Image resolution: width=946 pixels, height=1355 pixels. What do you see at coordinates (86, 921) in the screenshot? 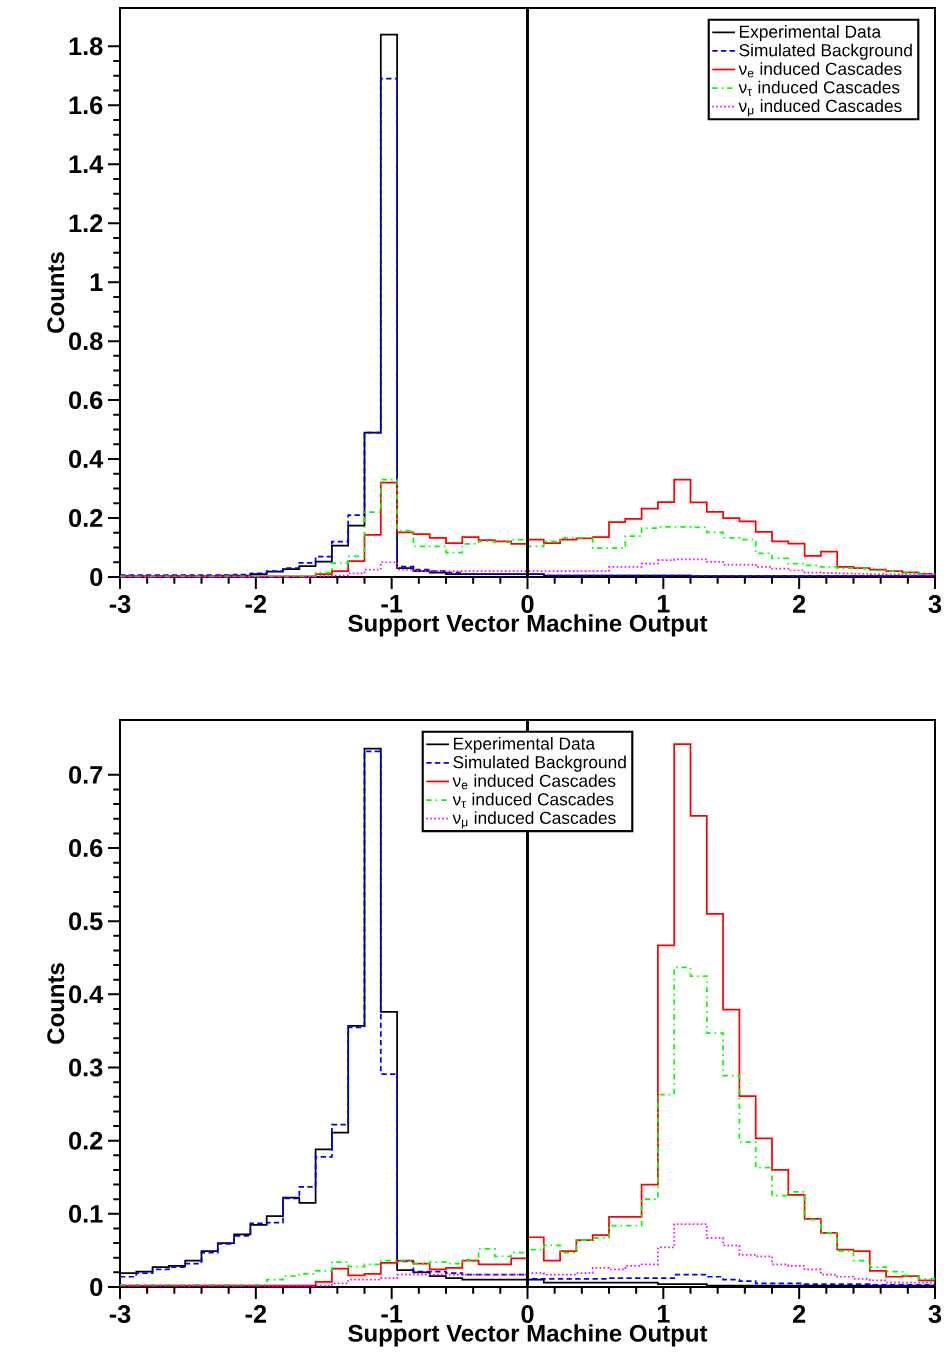
I see `y-tick-label: 0.5` at bounding box center [86, 921].